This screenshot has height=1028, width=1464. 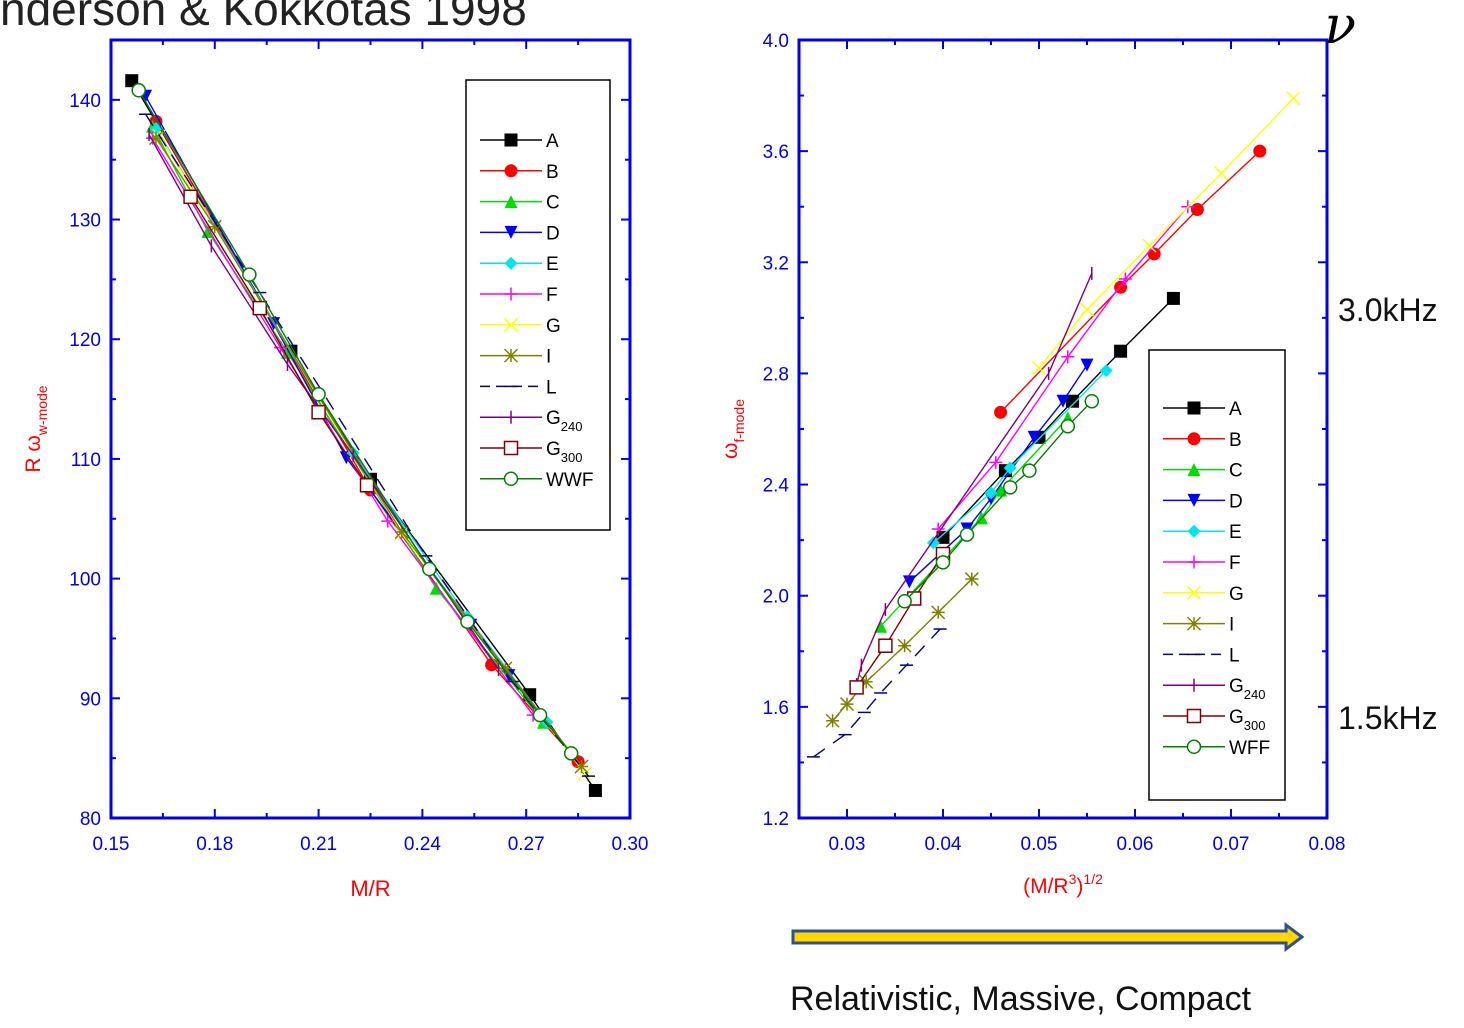 What do you see at coordinates (85, 580) in the screenshot?
I see `y-tick-label: 100` at bounding box center [85, 580].